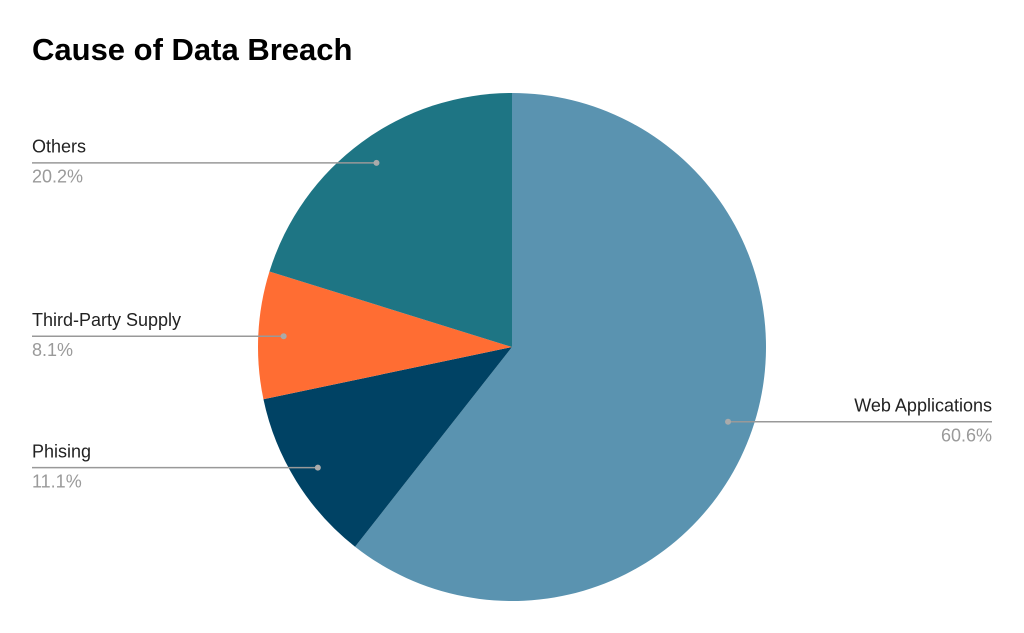 This screenshot has width=1024, height=633. Describe the element at coordinates (923, 405) in the screenshot. I see `slice-label: Web Applications` at that location.